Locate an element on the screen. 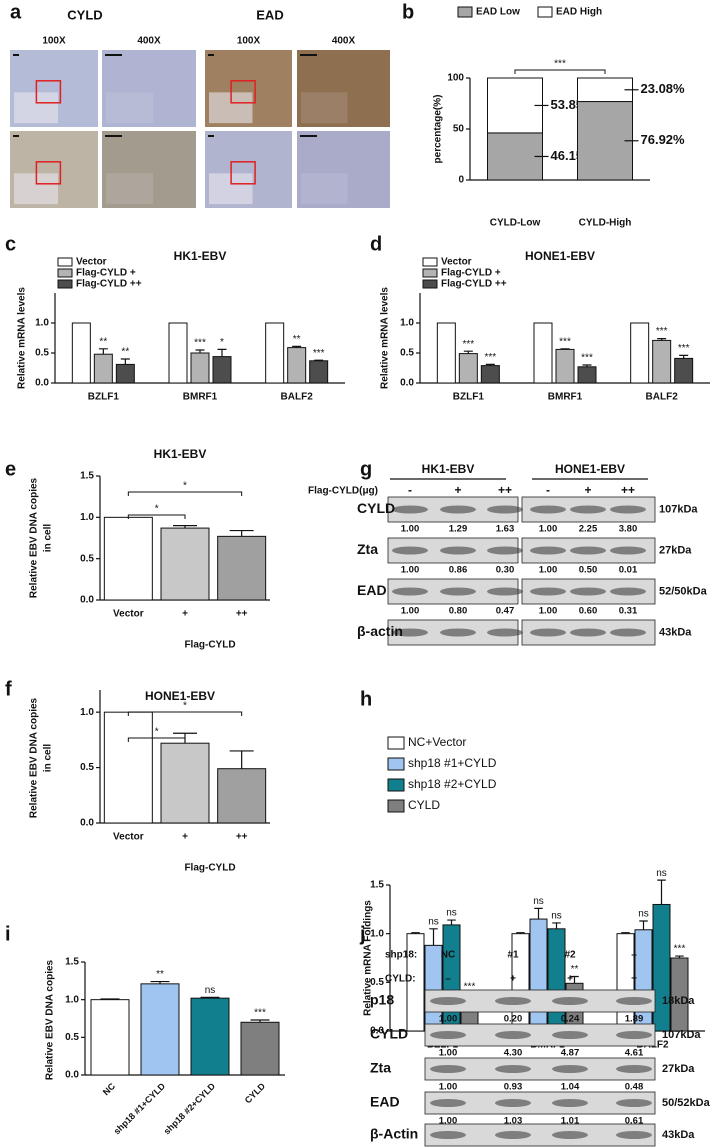 The image size is (728, 1148). x-tick-label: BMRF1 is located at coordinates (565, 397).